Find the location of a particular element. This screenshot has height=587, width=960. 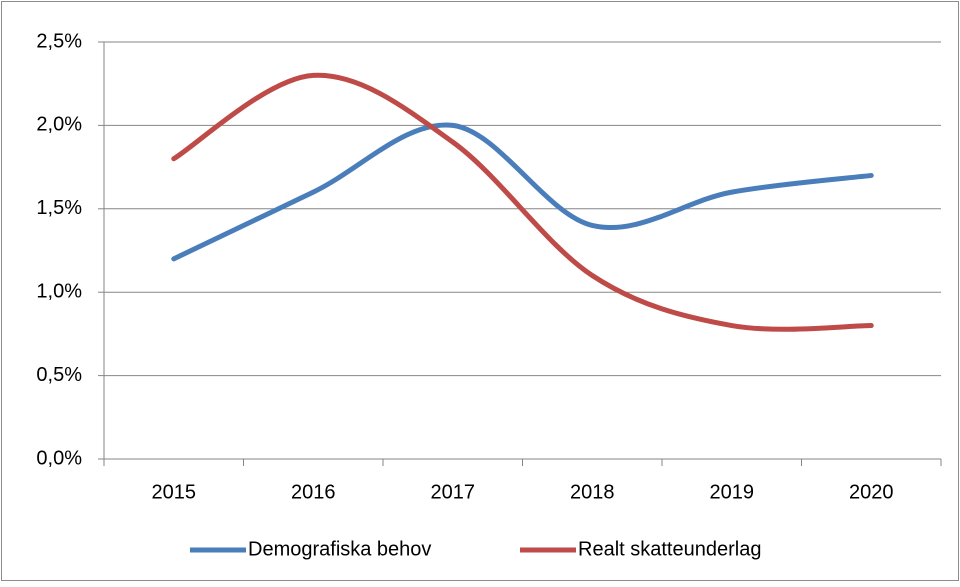

x-tick-label: 2017 is located at coordinates (453, 492).